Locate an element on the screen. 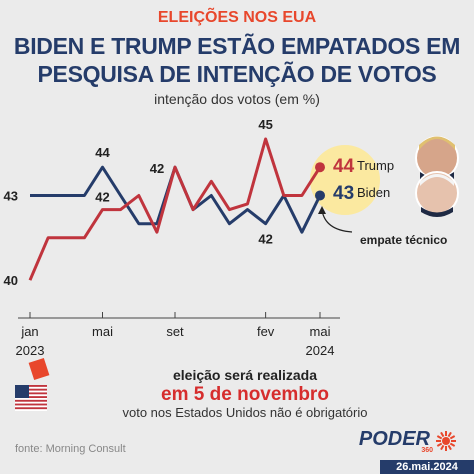 The width and height of the screenshot is (474, 474). end-highlight is located at coordinates (345, 180).